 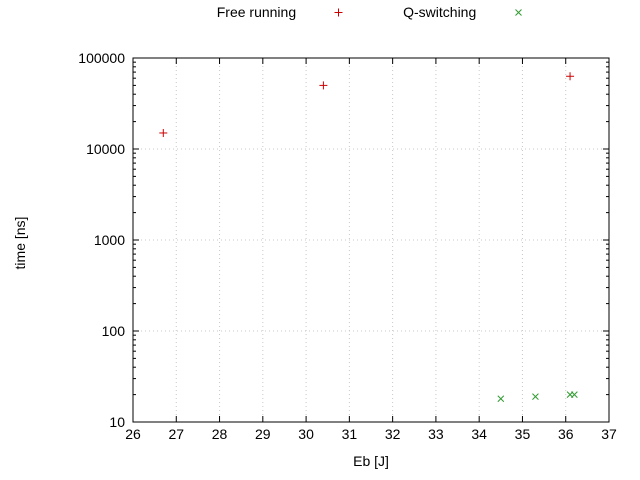 I want to click on x-tick-label: 37, so click(x=609, y=434).